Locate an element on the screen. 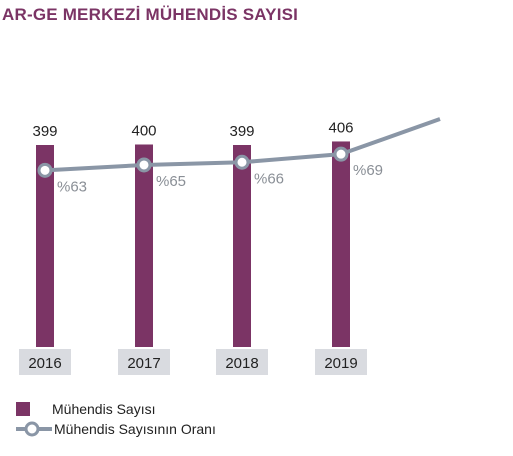 The height and width of the screenshot is (456, 513). year-box-2016 is located at coordinates (45, 362).